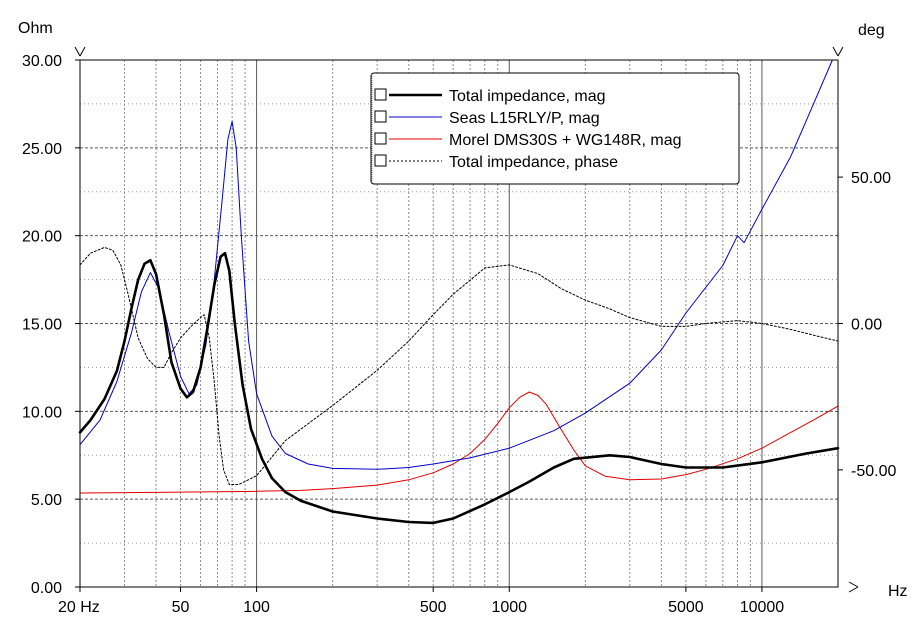 The width and height of the screenshot is (923, 639). Describe the element at coordinates (79, 607) in the screenshot. I see `x-tick-label: 20 Hz` at that location.